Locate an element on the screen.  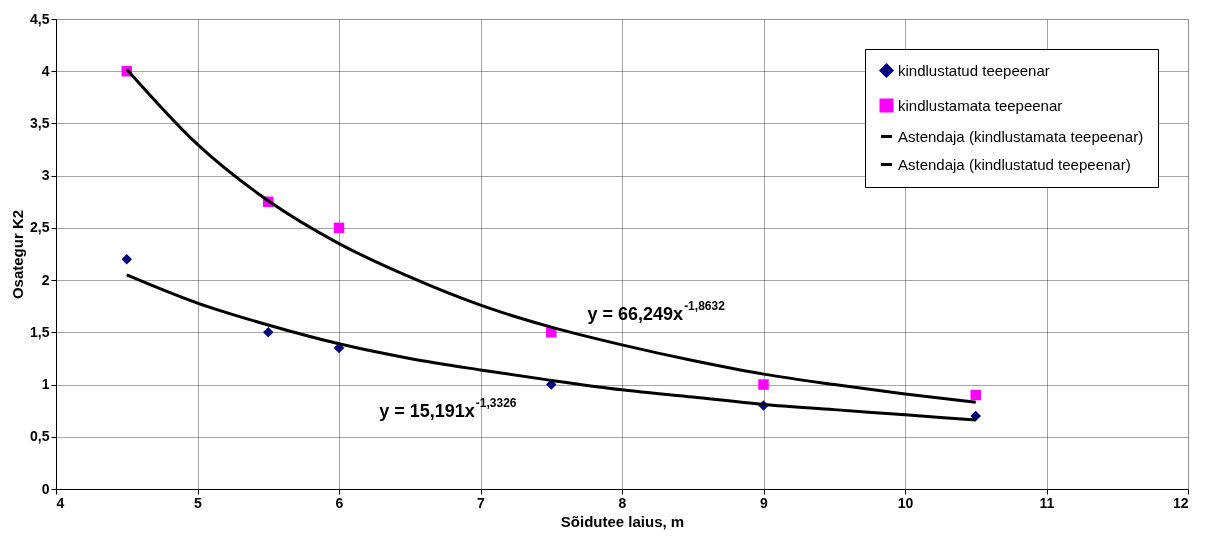
y-tick-label: 1 is located at coordinates (45, 384).